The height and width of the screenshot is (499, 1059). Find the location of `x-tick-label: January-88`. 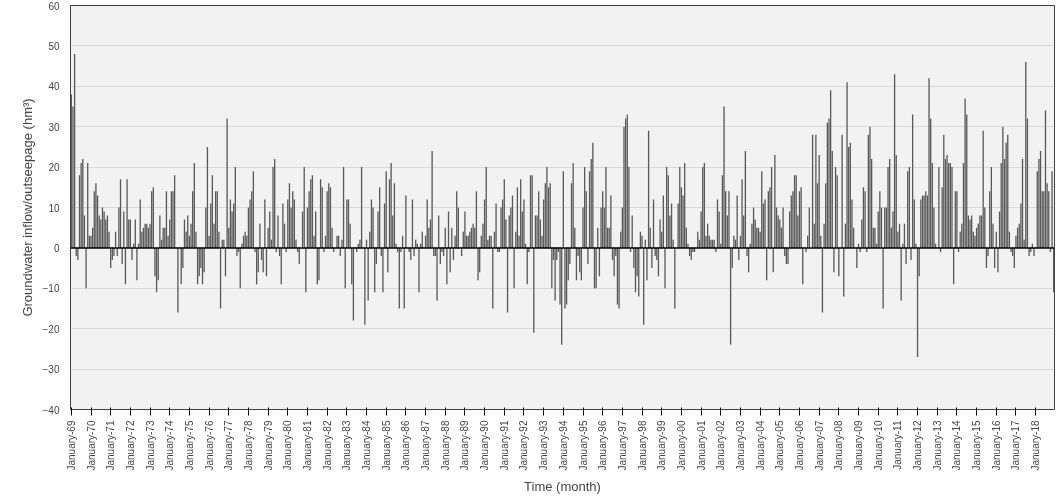

x-tick-label: January-88 is located at coordinates (445, 445).